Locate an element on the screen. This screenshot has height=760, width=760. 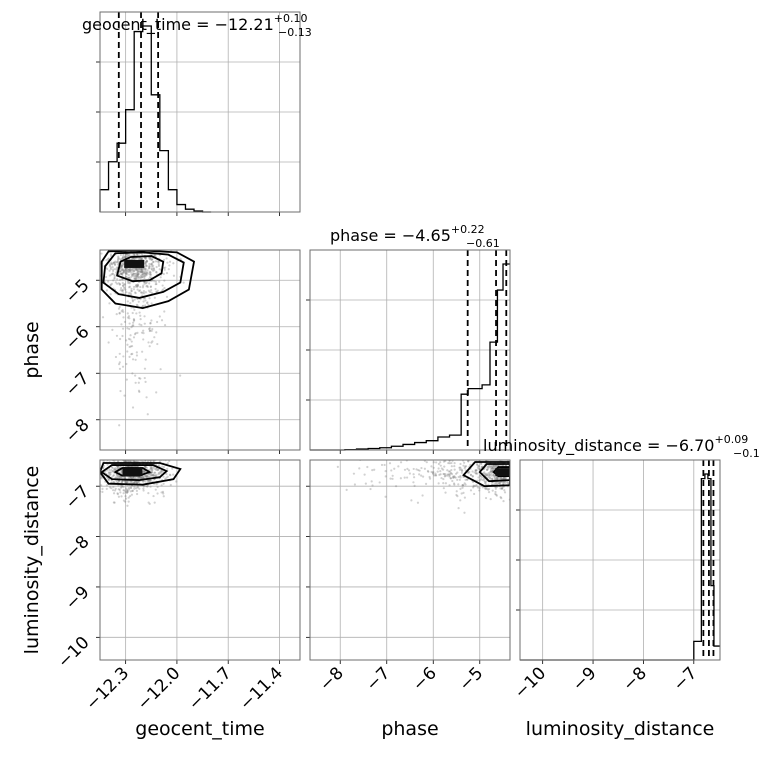
histogram-geocent_time is located at coordinates (155, 119).